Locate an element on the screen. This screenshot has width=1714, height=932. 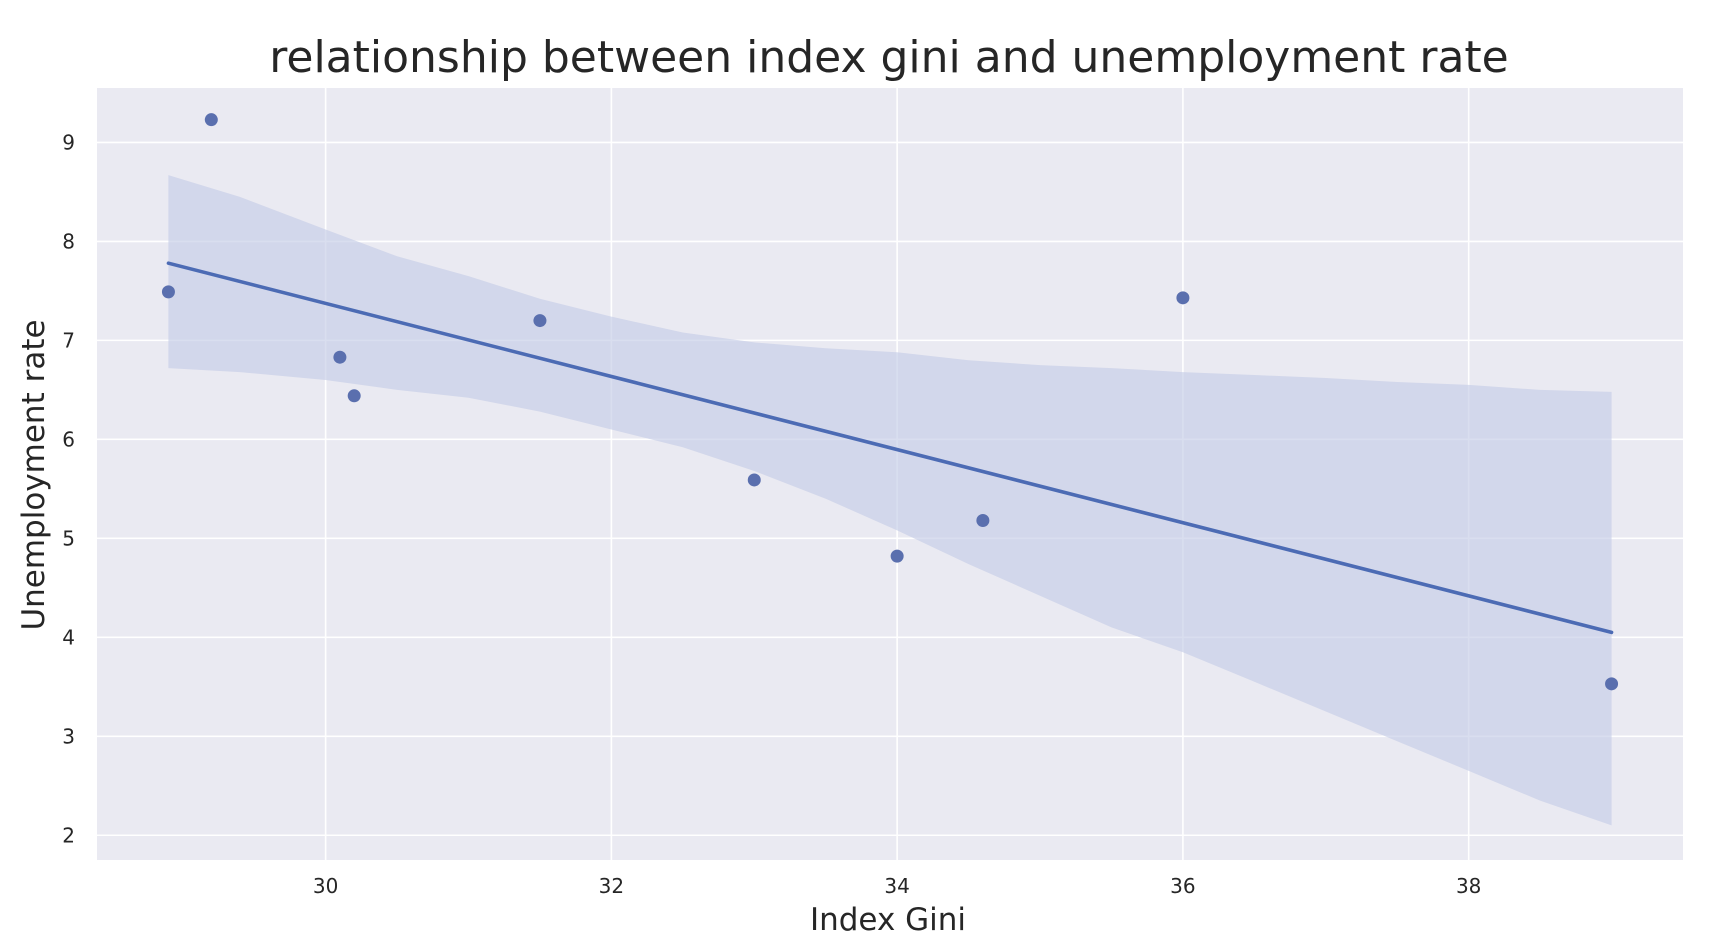
y-tick-label: 3 is located at coordinates (68, 736).